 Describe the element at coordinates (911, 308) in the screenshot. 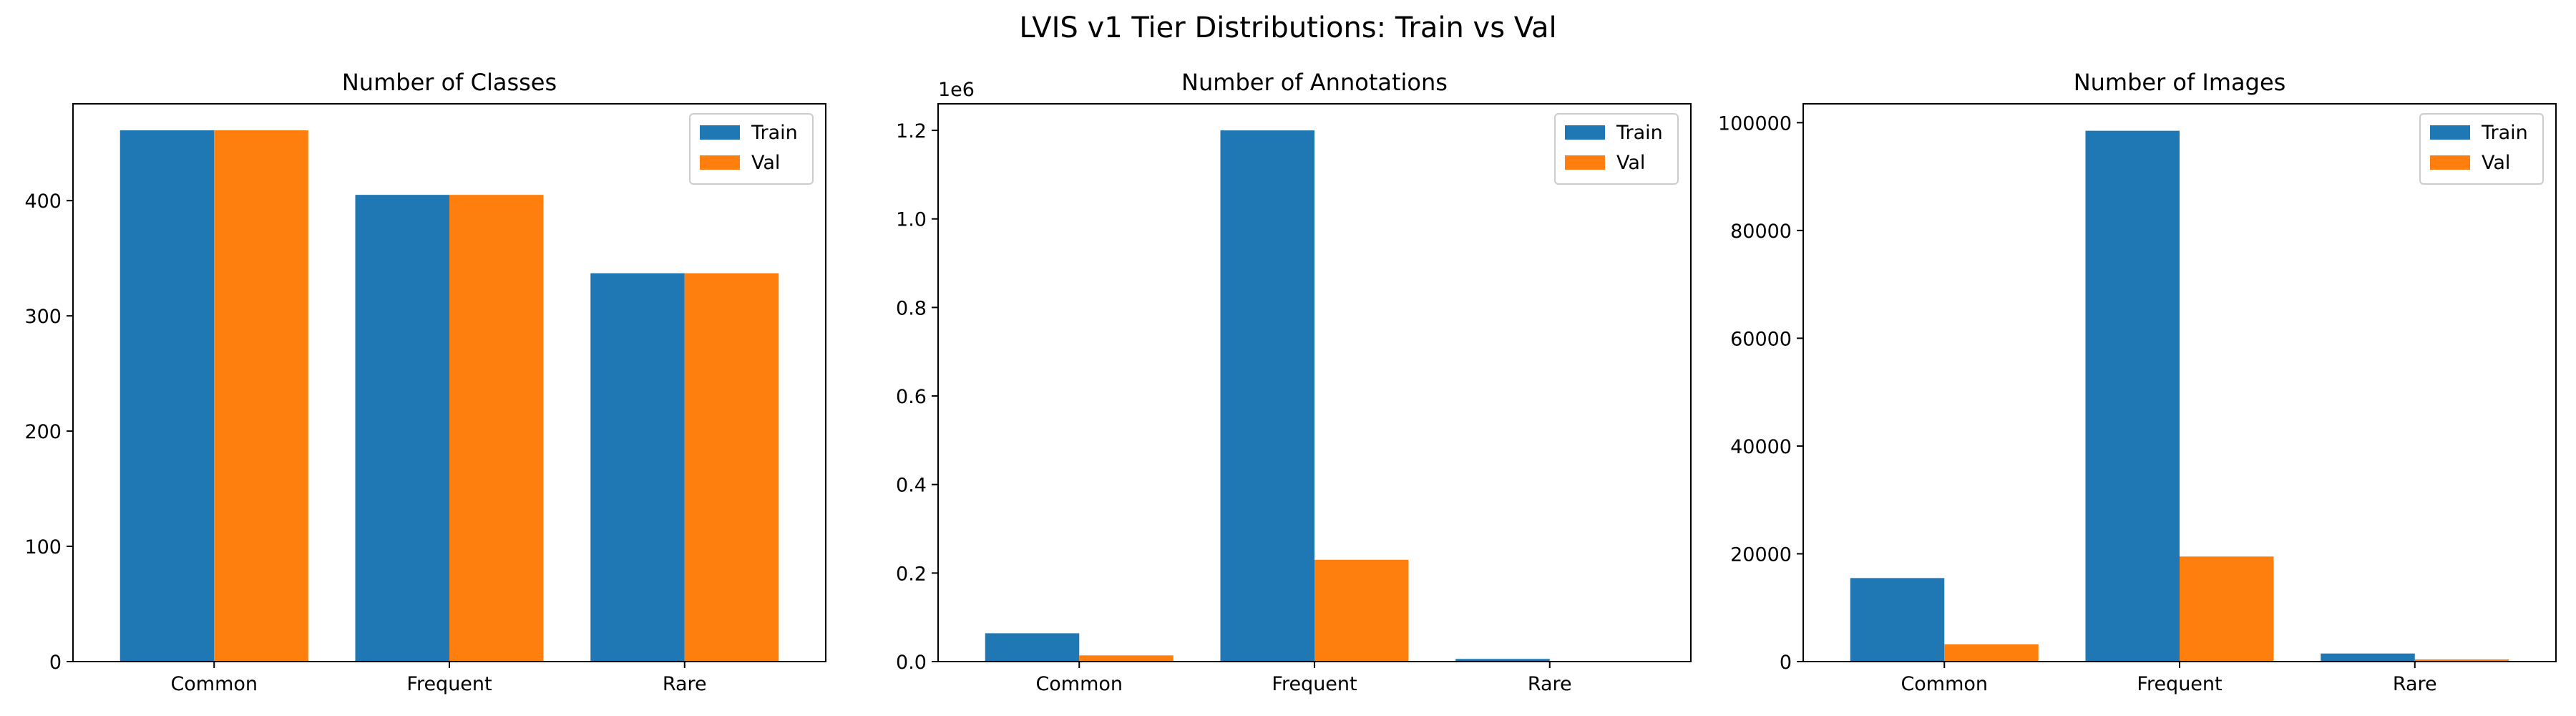

I see `y-tick-label: 0.8` at that location.